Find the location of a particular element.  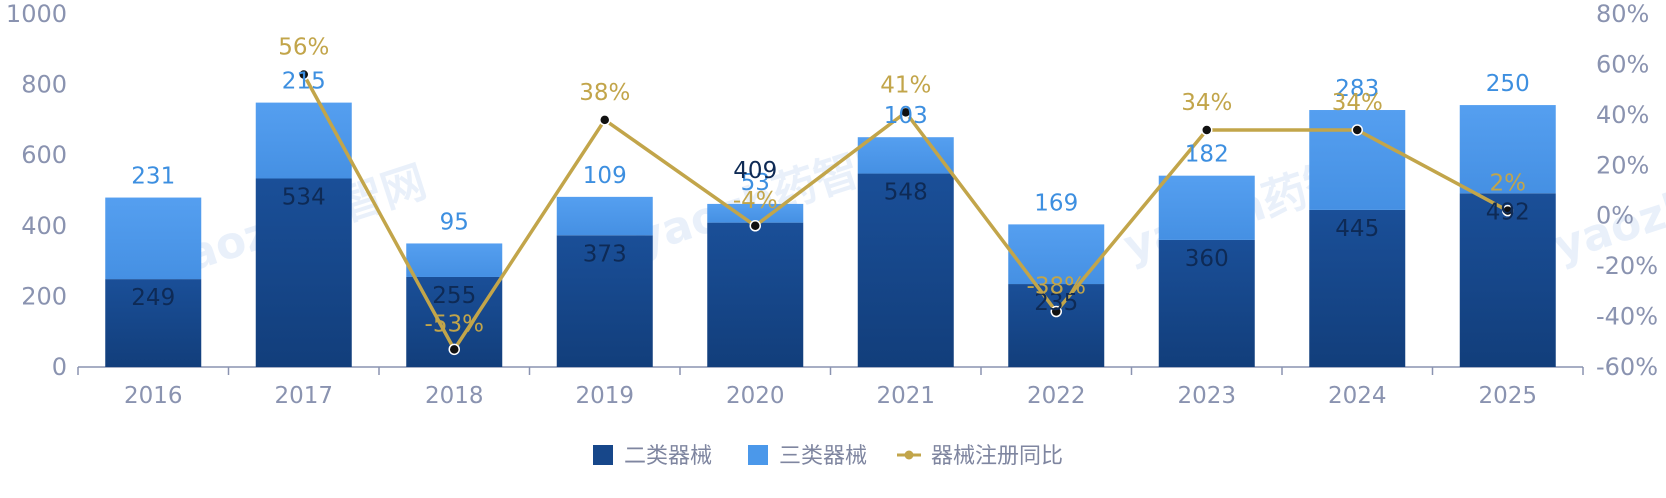

data-label-class2: 360 is located at coordinates (1207, 259).